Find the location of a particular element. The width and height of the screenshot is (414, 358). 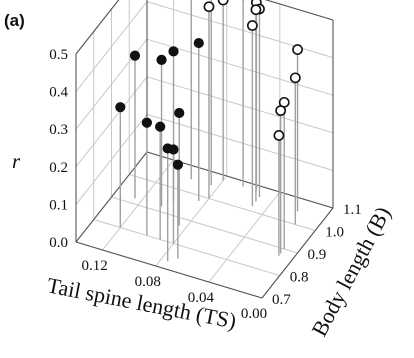

z-tick-label: 0.2 is located at coordinates (58, 168).